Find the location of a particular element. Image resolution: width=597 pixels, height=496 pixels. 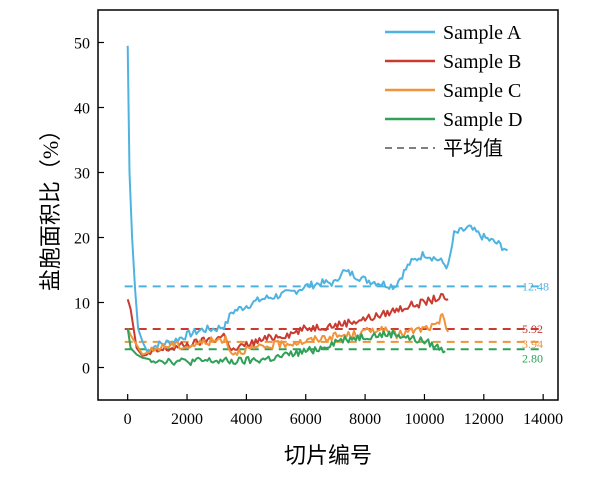

legend: Sample A Sample B Sample C Sample D 平均值 is located at coordinates (453, 91).